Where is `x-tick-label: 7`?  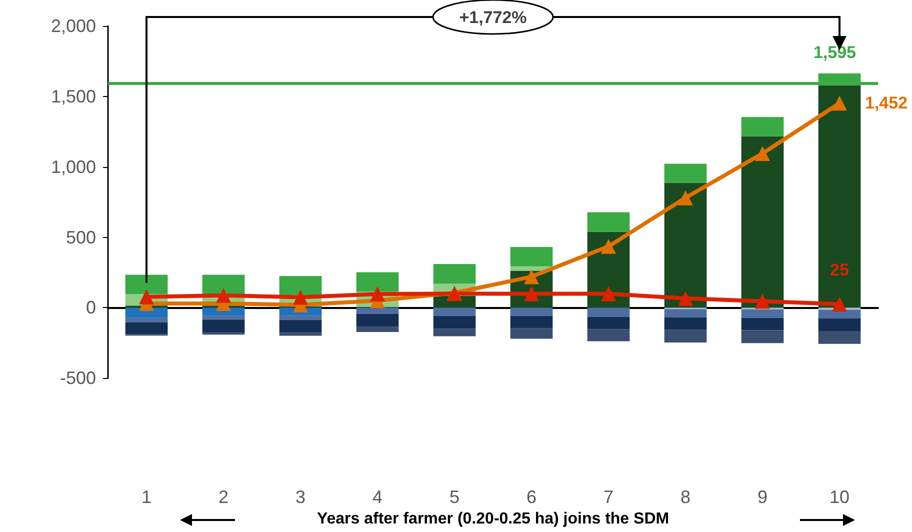 x-tick-label: 7 is located at coordinates (608, 497).